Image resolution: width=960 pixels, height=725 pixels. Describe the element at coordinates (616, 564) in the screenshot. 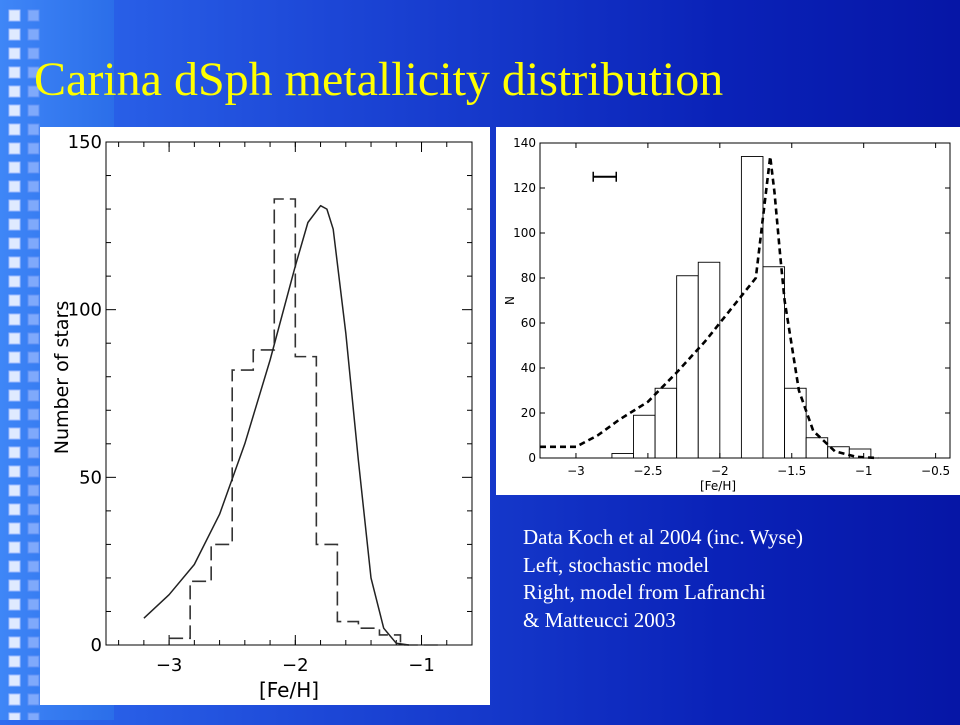

I see `caption-line: Left, stochastic model` at that location.